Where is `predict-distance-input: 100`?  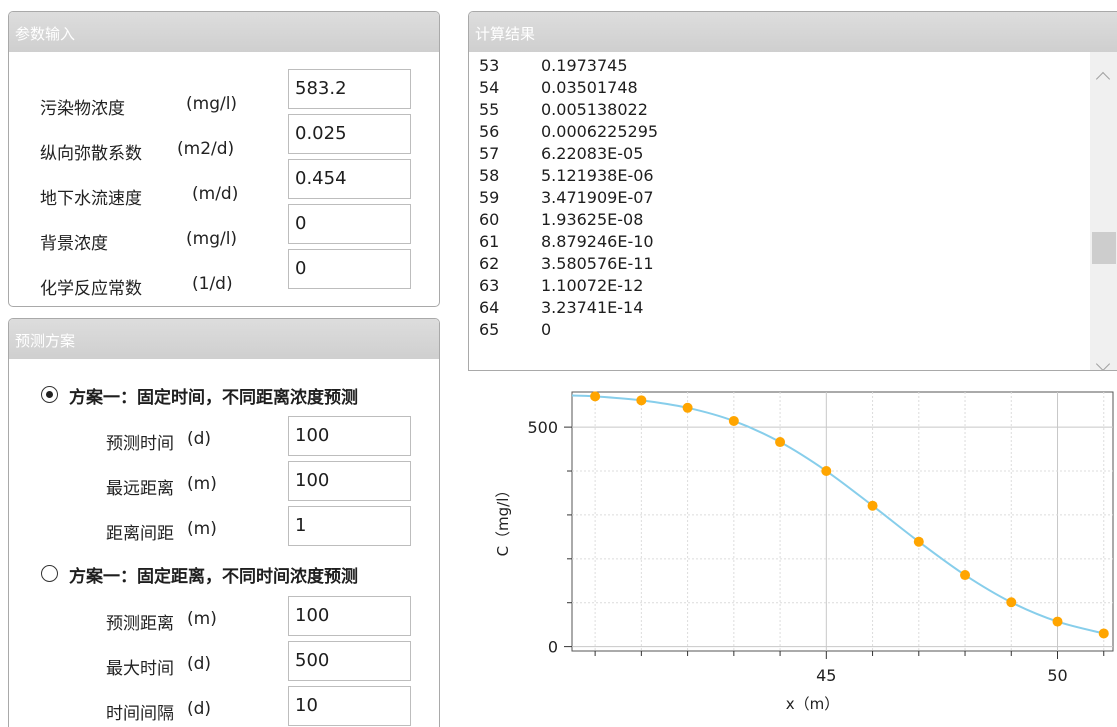
predict-distance-input: 100 is located at coordinates (349, 616).